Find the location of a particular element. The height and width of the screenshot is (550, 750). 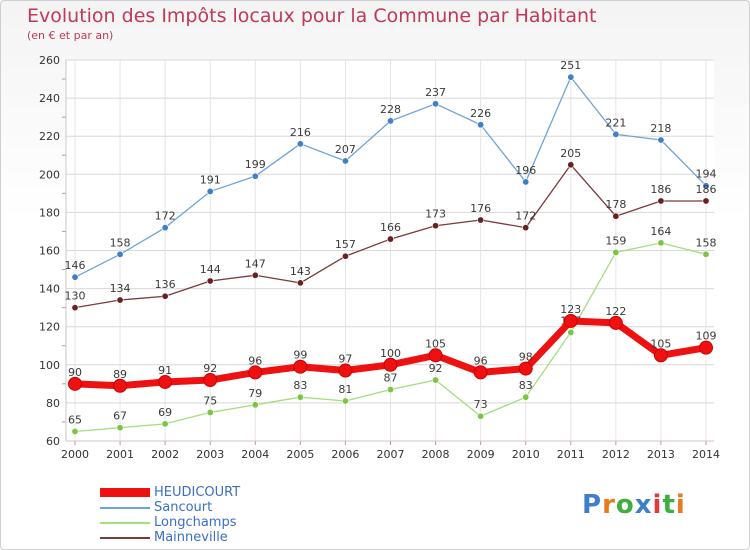

data-label-longchamps: 81 is located at coordinates (345, 389).